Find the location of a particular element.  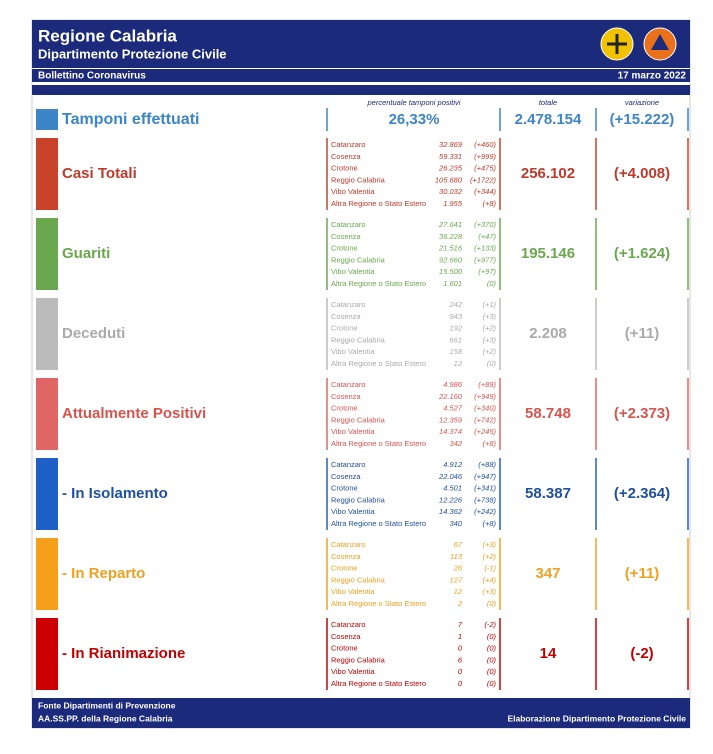

column-header: totale is located at coordinates (548, 102).